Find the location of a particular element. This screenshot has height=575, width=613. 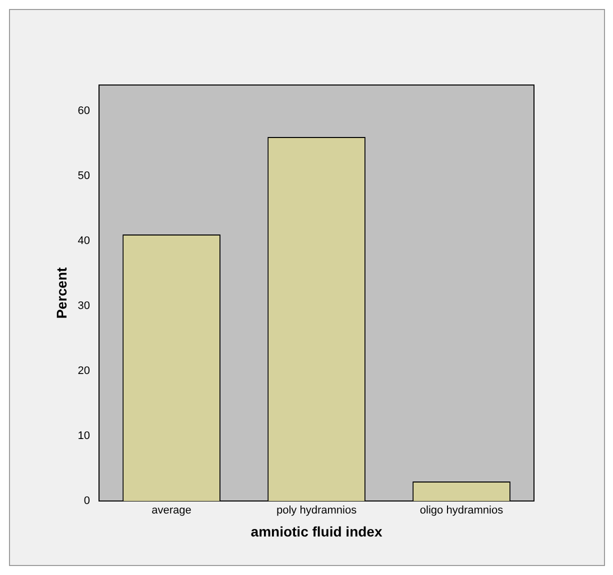

x-tick-label: poly hydramnios is located at coordinates (317, 510).